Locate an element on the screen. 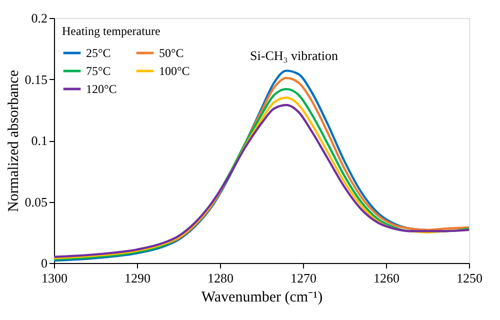  legend-label: 75°C is located at coordinates (98, 71).